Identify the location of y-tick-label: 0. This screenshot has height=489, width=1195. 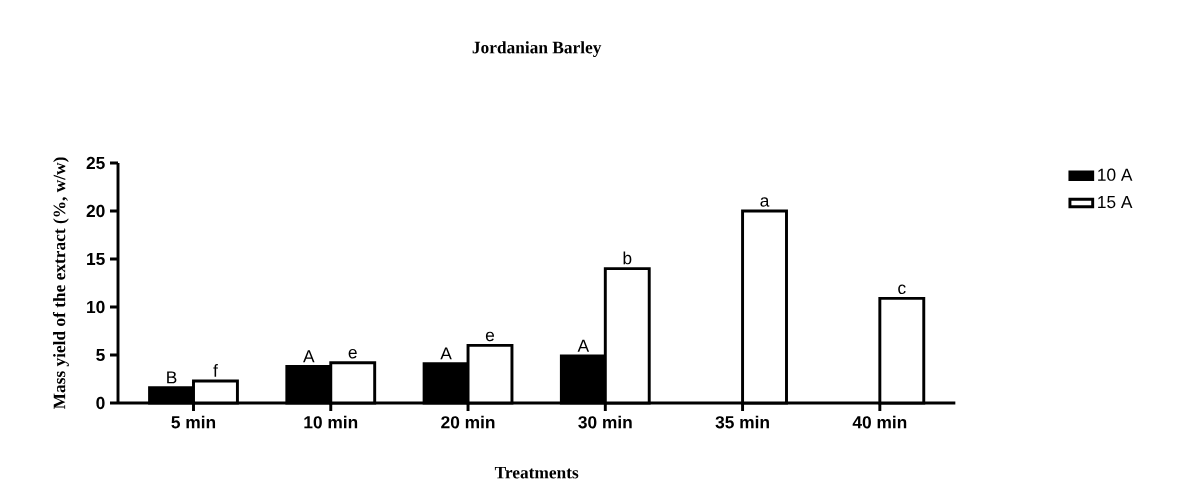
(100, 403).